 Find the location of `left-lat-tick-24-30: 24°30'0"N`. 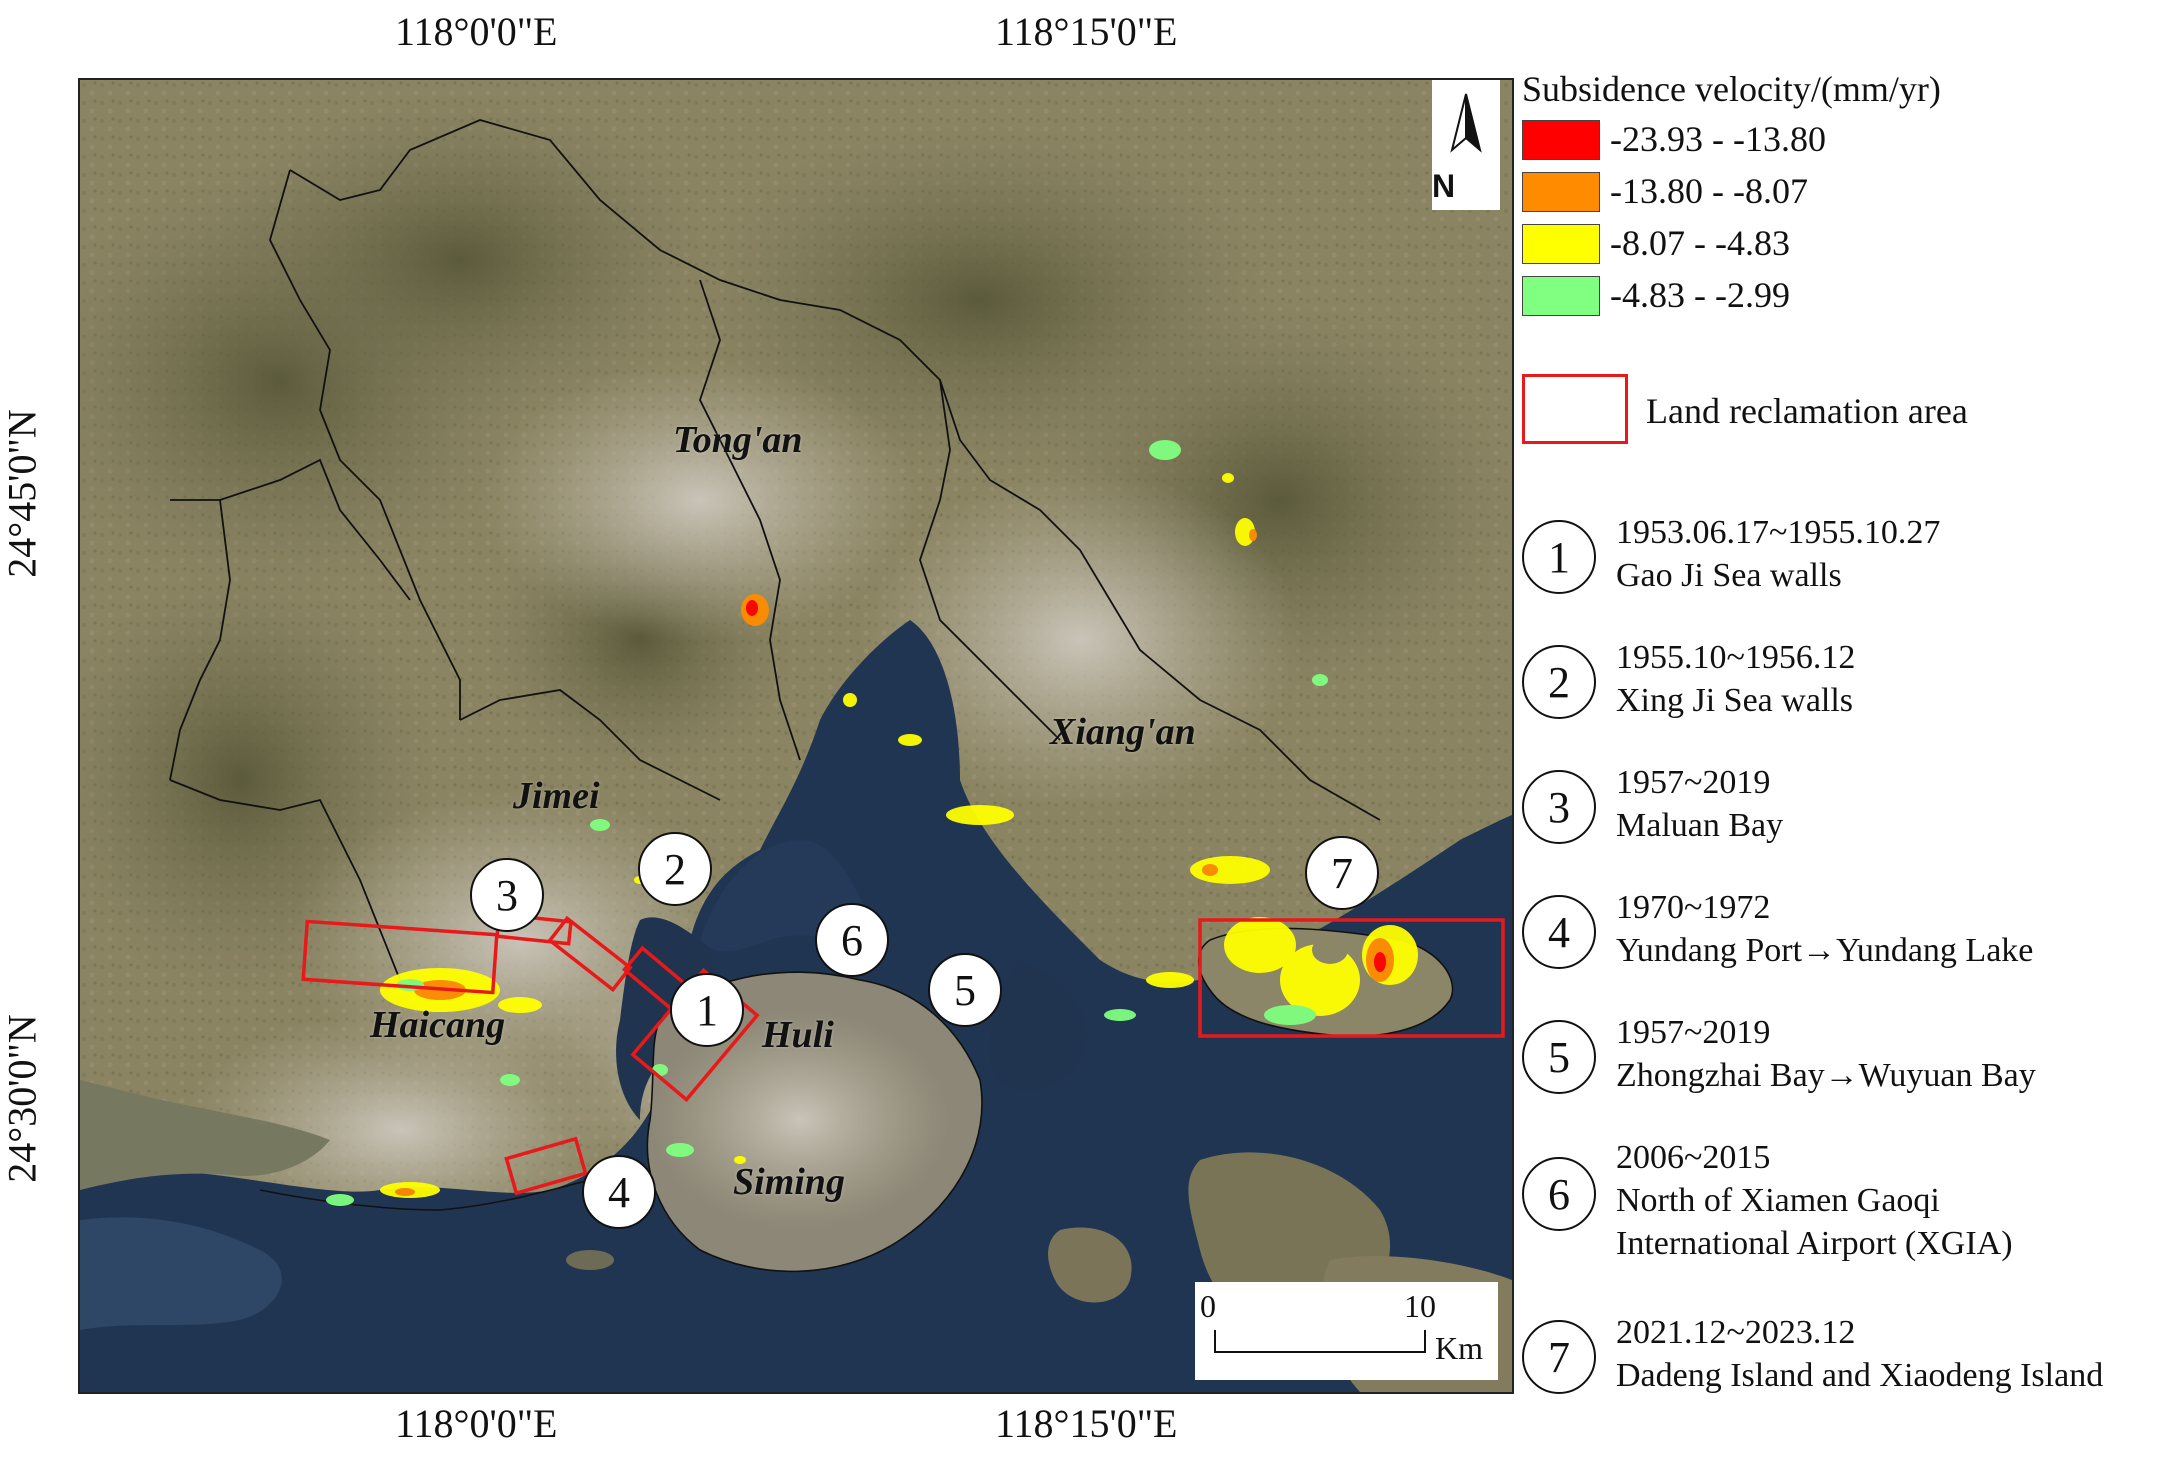

left-lat-tick-24-30: 24°30'0"N is located at coordinates (22, 1098).